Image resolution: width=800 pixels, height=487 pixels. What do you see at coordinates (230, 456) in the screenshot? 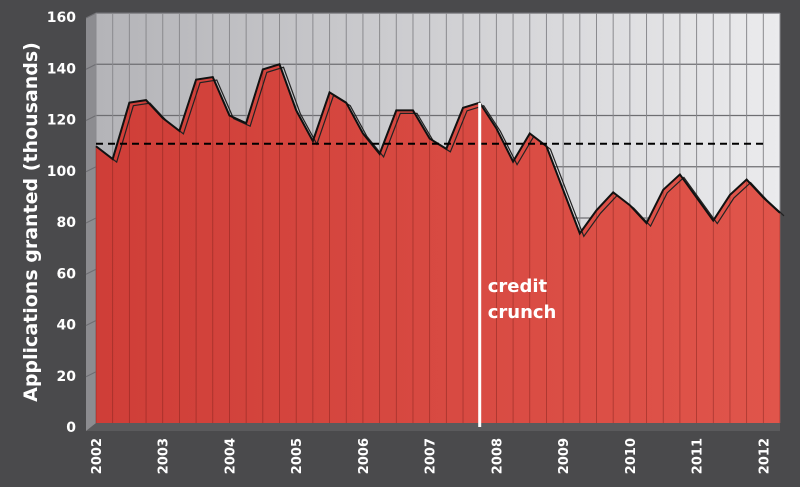
I see `x-tick-2004: 2004` at bounding box center [230, 456].